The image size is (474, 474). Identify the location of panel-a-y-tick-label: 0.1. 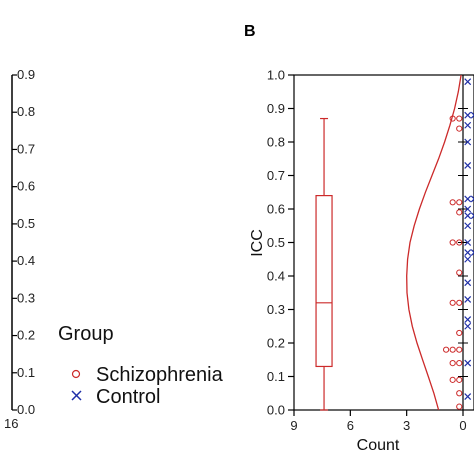
(26, 372).